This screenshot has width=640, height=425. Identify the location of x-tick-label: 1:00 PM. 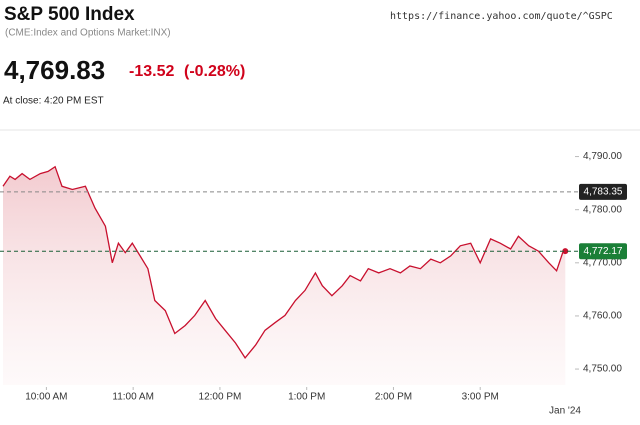
(306, 397).